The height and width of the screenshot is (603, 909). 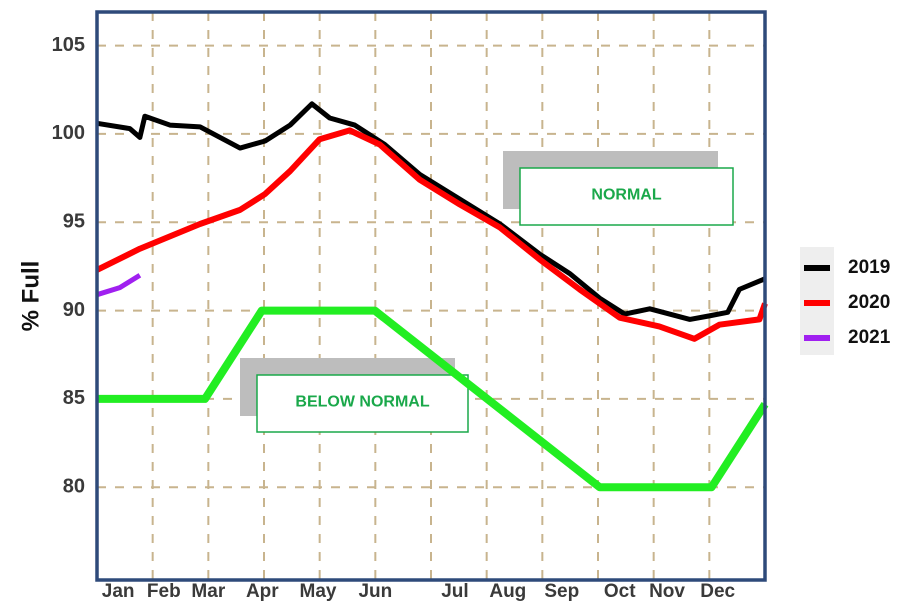 What do you see at coordinates (68, 133) in the screenshot?
I see `y-tick-label: 100` at bounding box center [68, 133].